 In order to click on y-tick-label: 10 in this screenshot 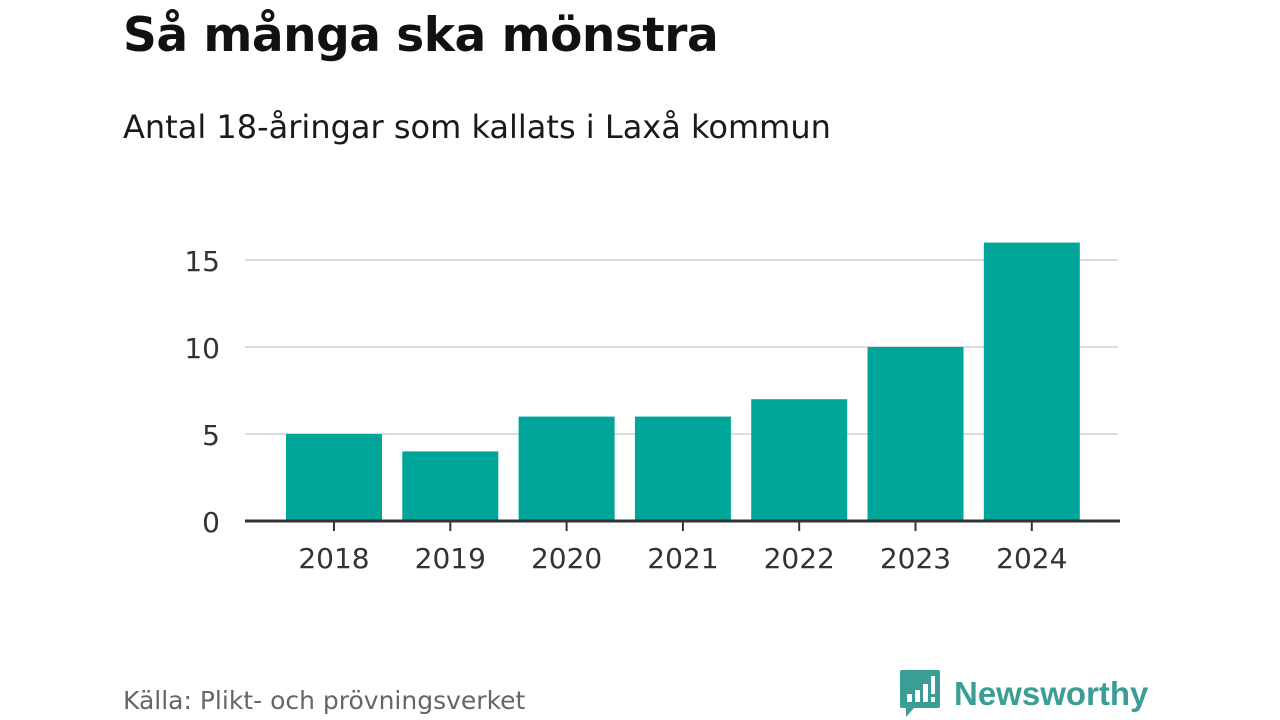, I will do `click(202, 348)`.